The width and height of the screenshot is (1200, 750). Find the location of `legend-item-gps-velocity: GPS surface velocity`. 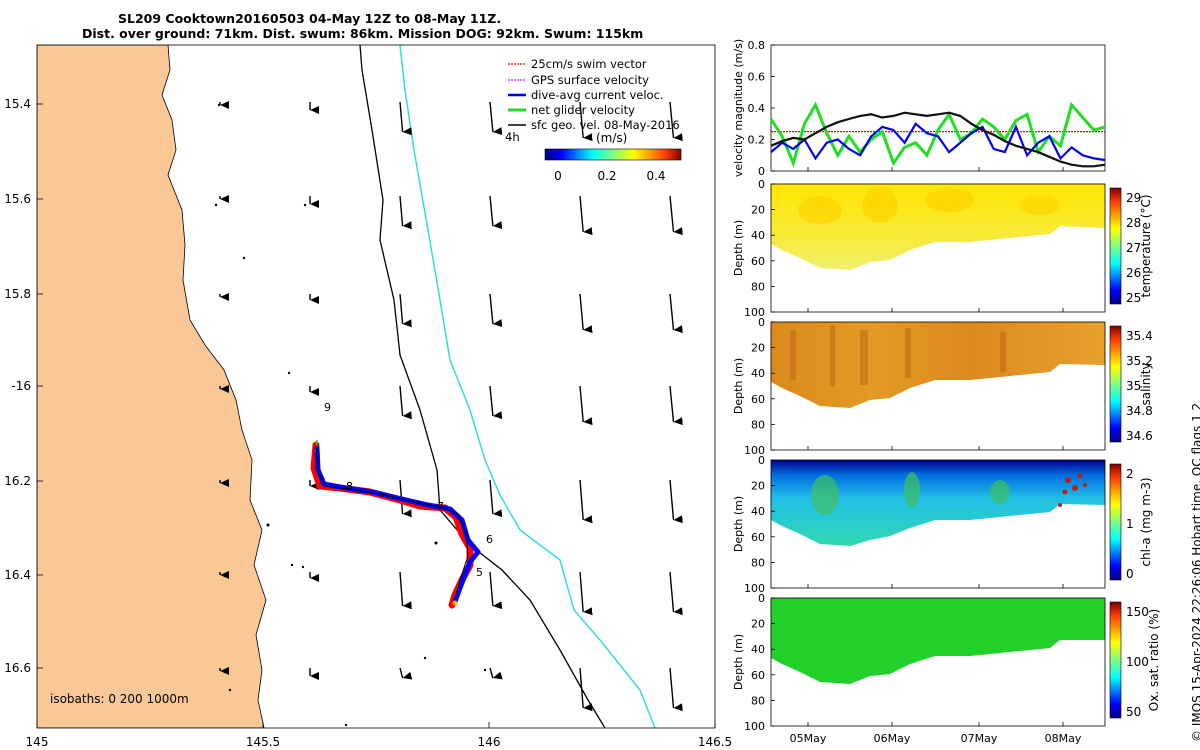

legend-item-gps-velocity: GPS surface velocity is located at coordinates (578, 80).